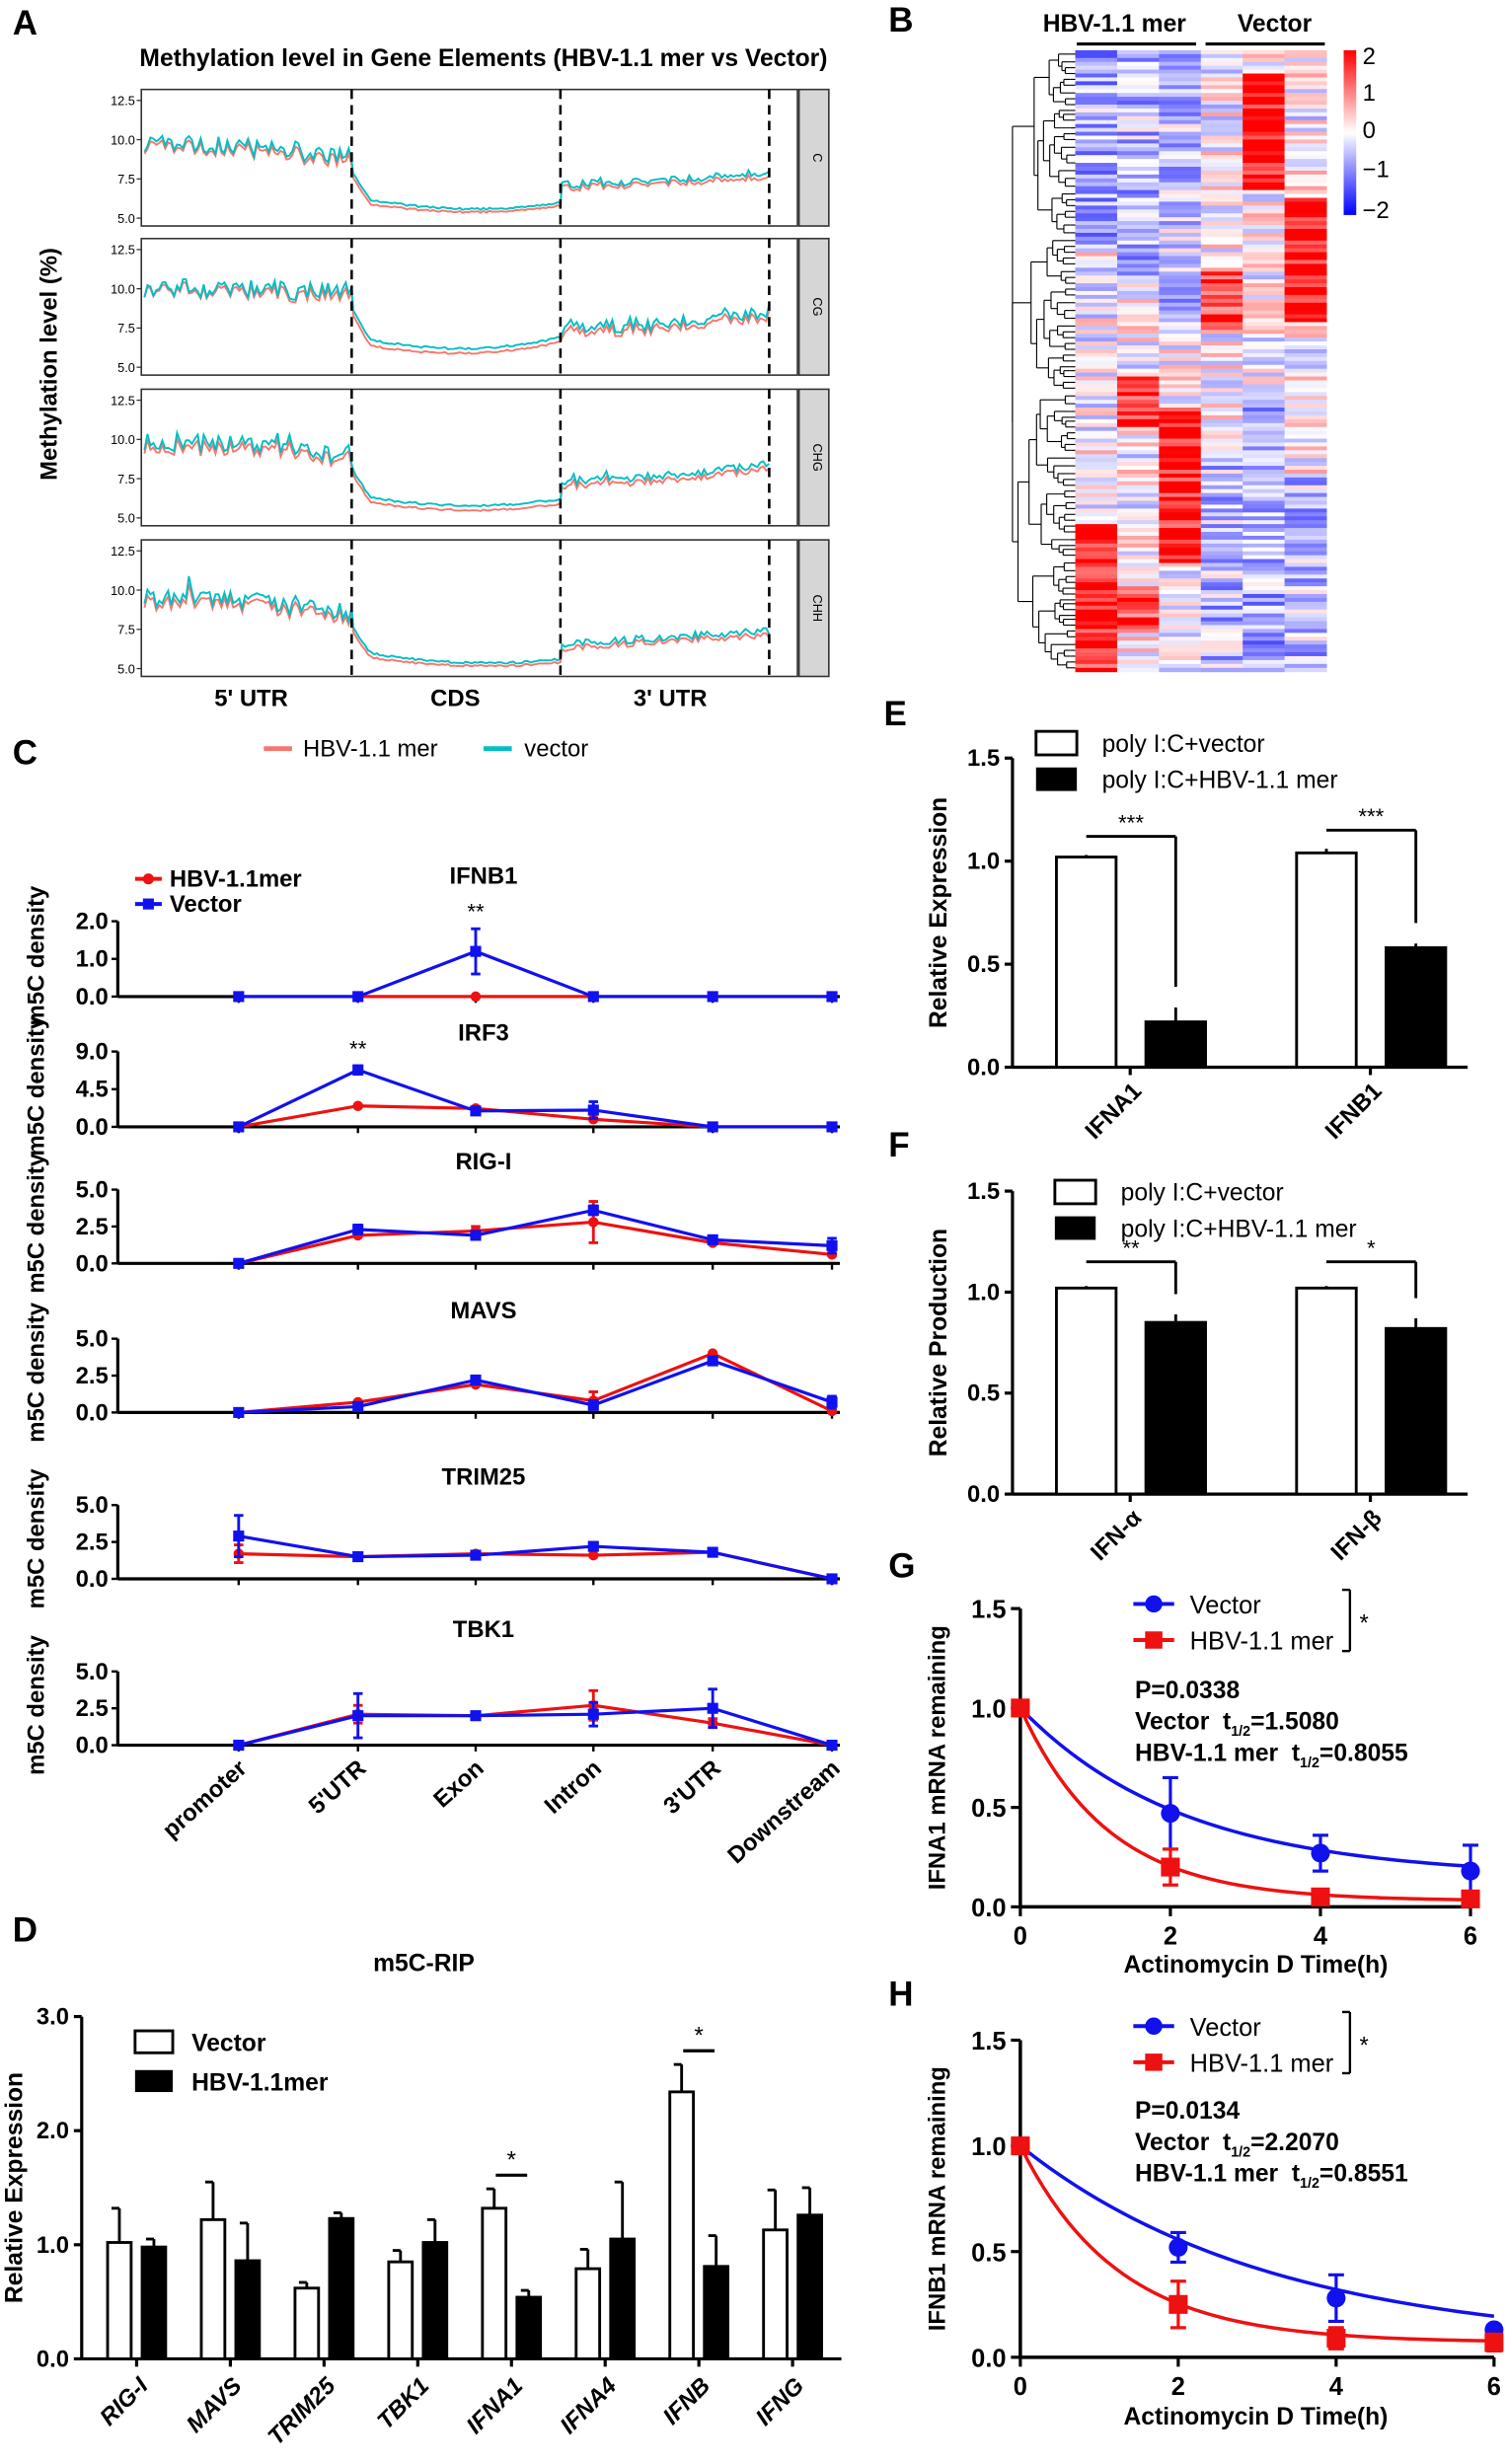  I want to click on data-point-hbv, so click(476, 997).